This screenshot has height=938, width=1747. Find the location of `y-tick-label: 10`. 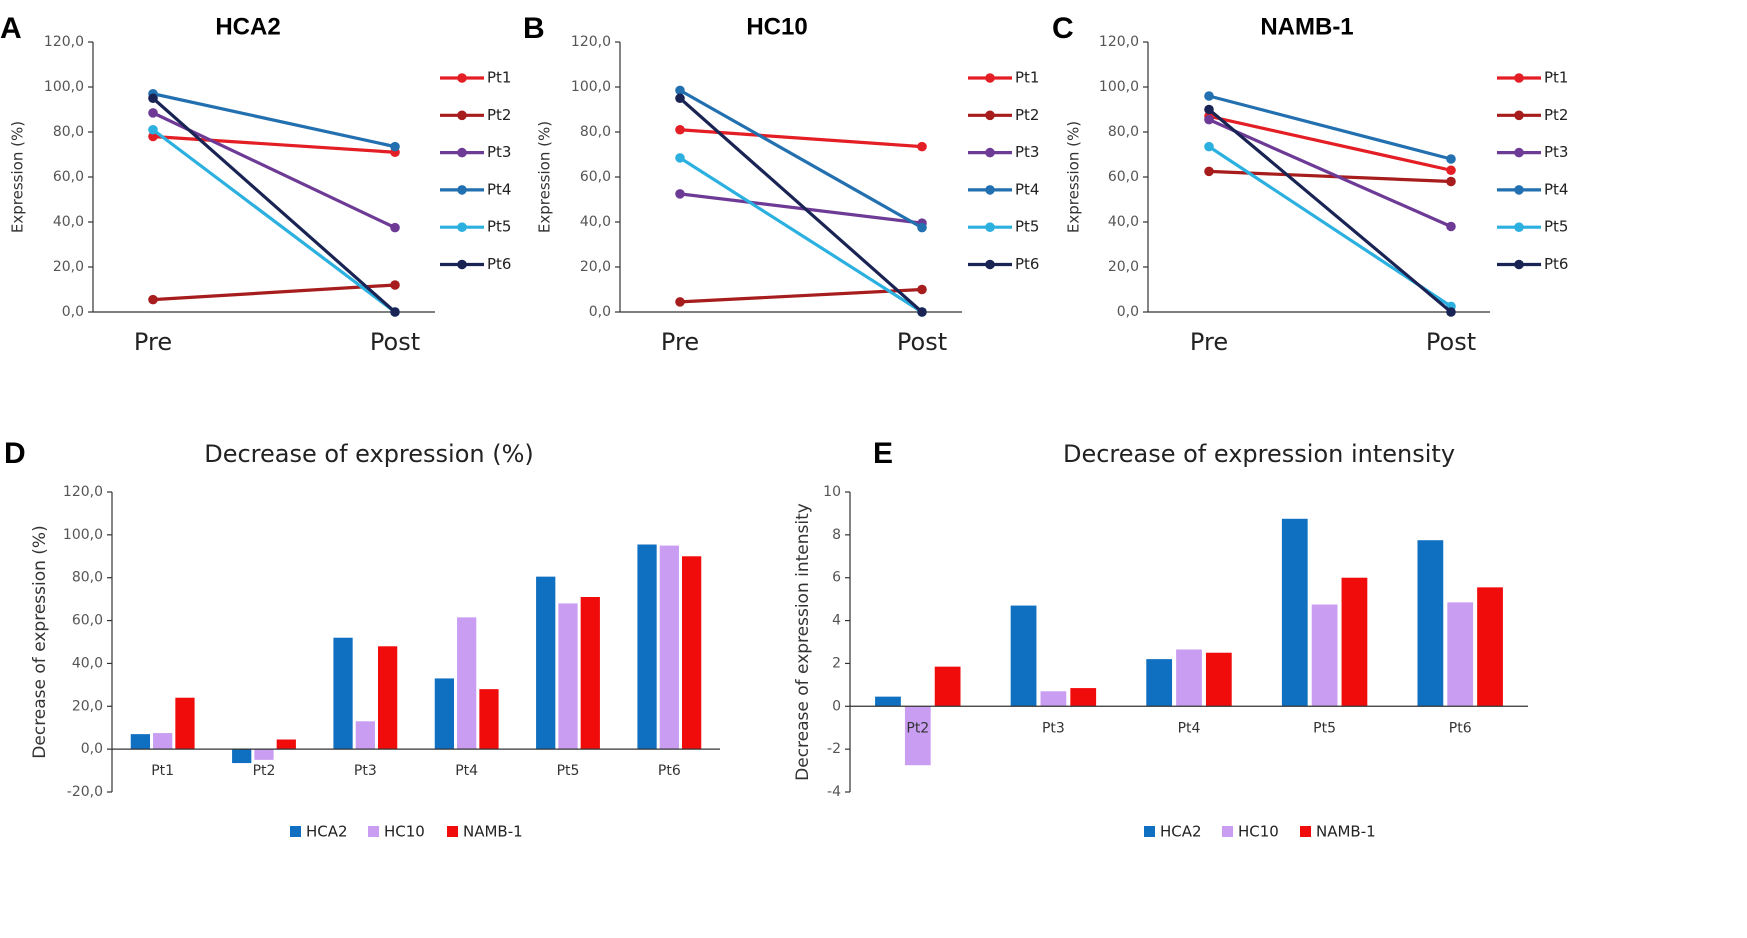

y-tick-label: 10 is located at coordinates (832, 492).